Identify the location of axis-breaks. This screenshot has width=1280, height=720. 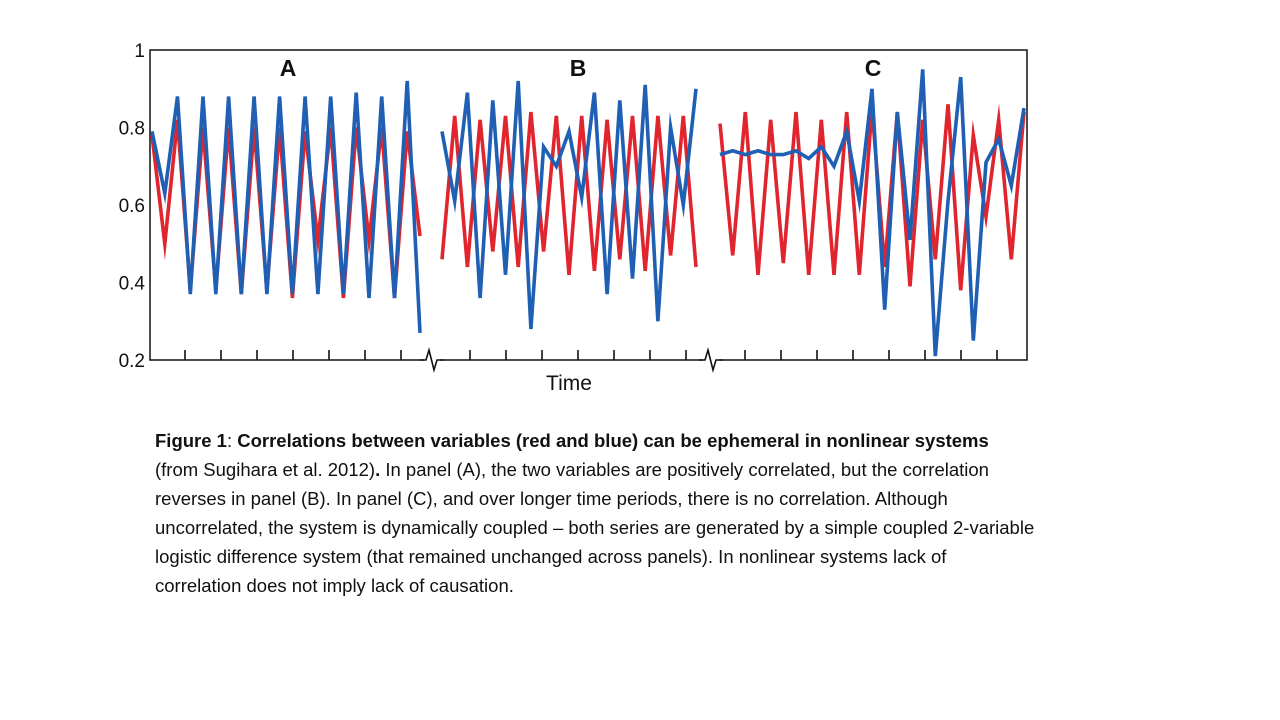
(571, 360).